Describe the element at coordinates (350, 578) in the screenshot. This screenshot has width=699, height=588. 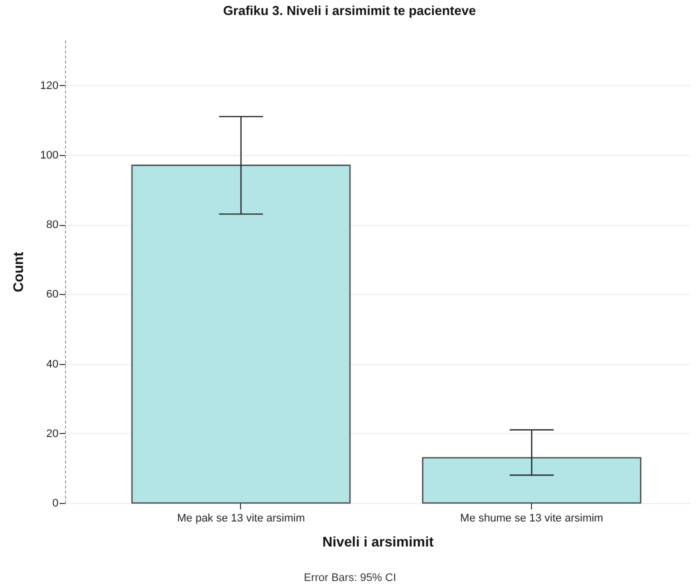
I see `text: Error Bars: 95% CI` at that location.